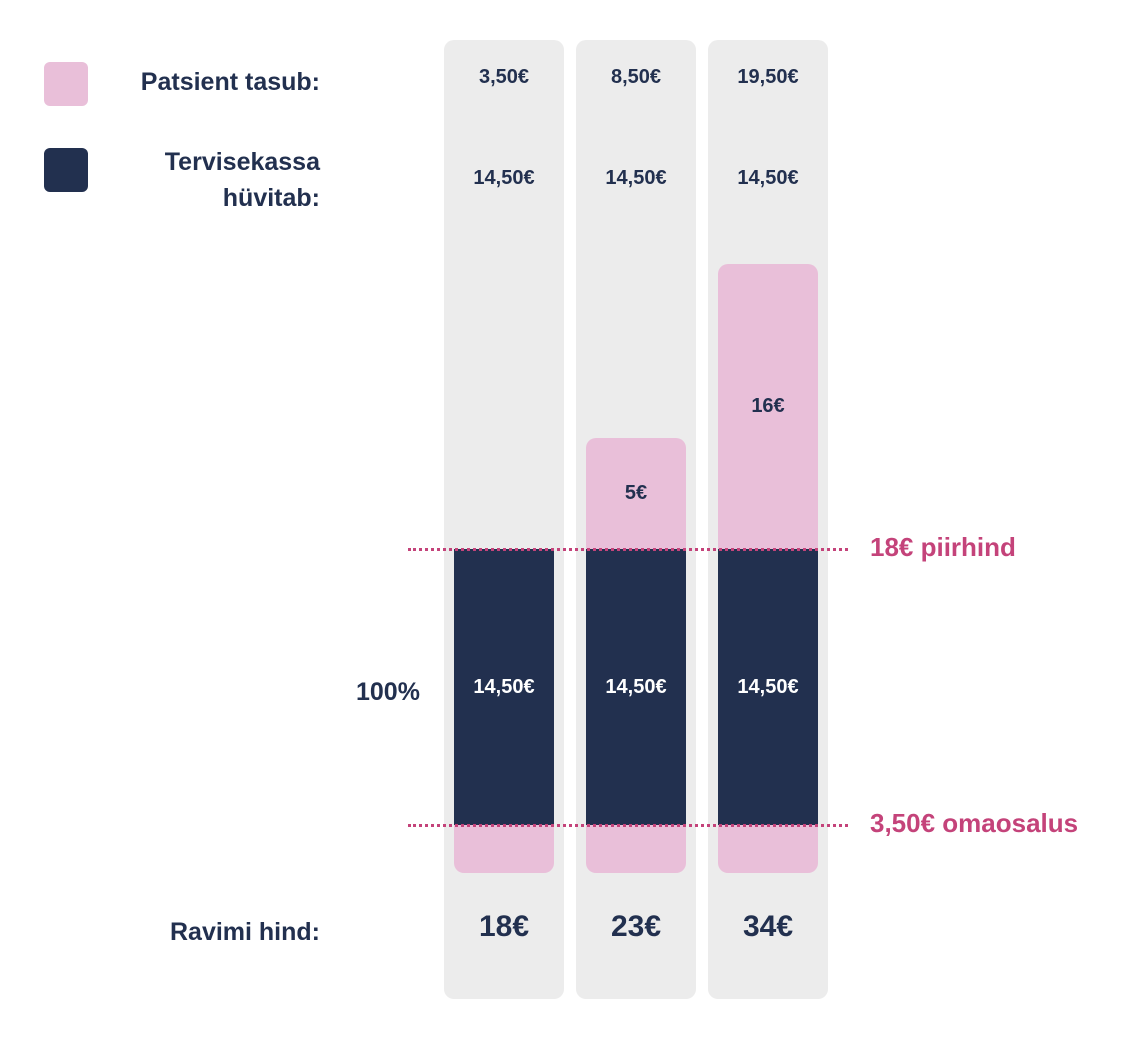 The width and height of the screenshot is (1140, 1040). Describe the element at coordinates (636, 926) in the screenshot. I see `price: 23€` at that location.